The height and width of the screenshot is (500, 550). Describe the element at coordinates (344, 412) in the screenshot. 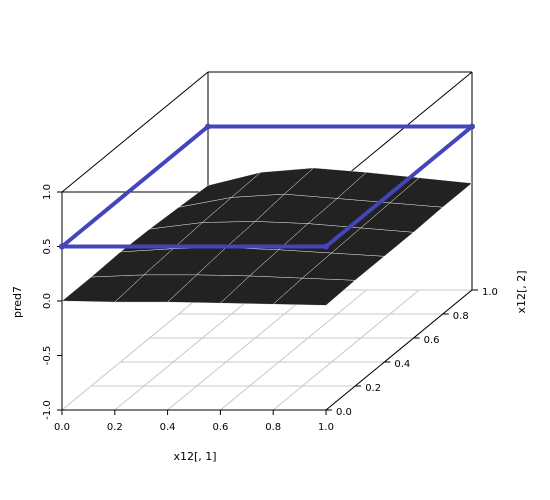

I see `y-tick-label: 0.0` at that location.